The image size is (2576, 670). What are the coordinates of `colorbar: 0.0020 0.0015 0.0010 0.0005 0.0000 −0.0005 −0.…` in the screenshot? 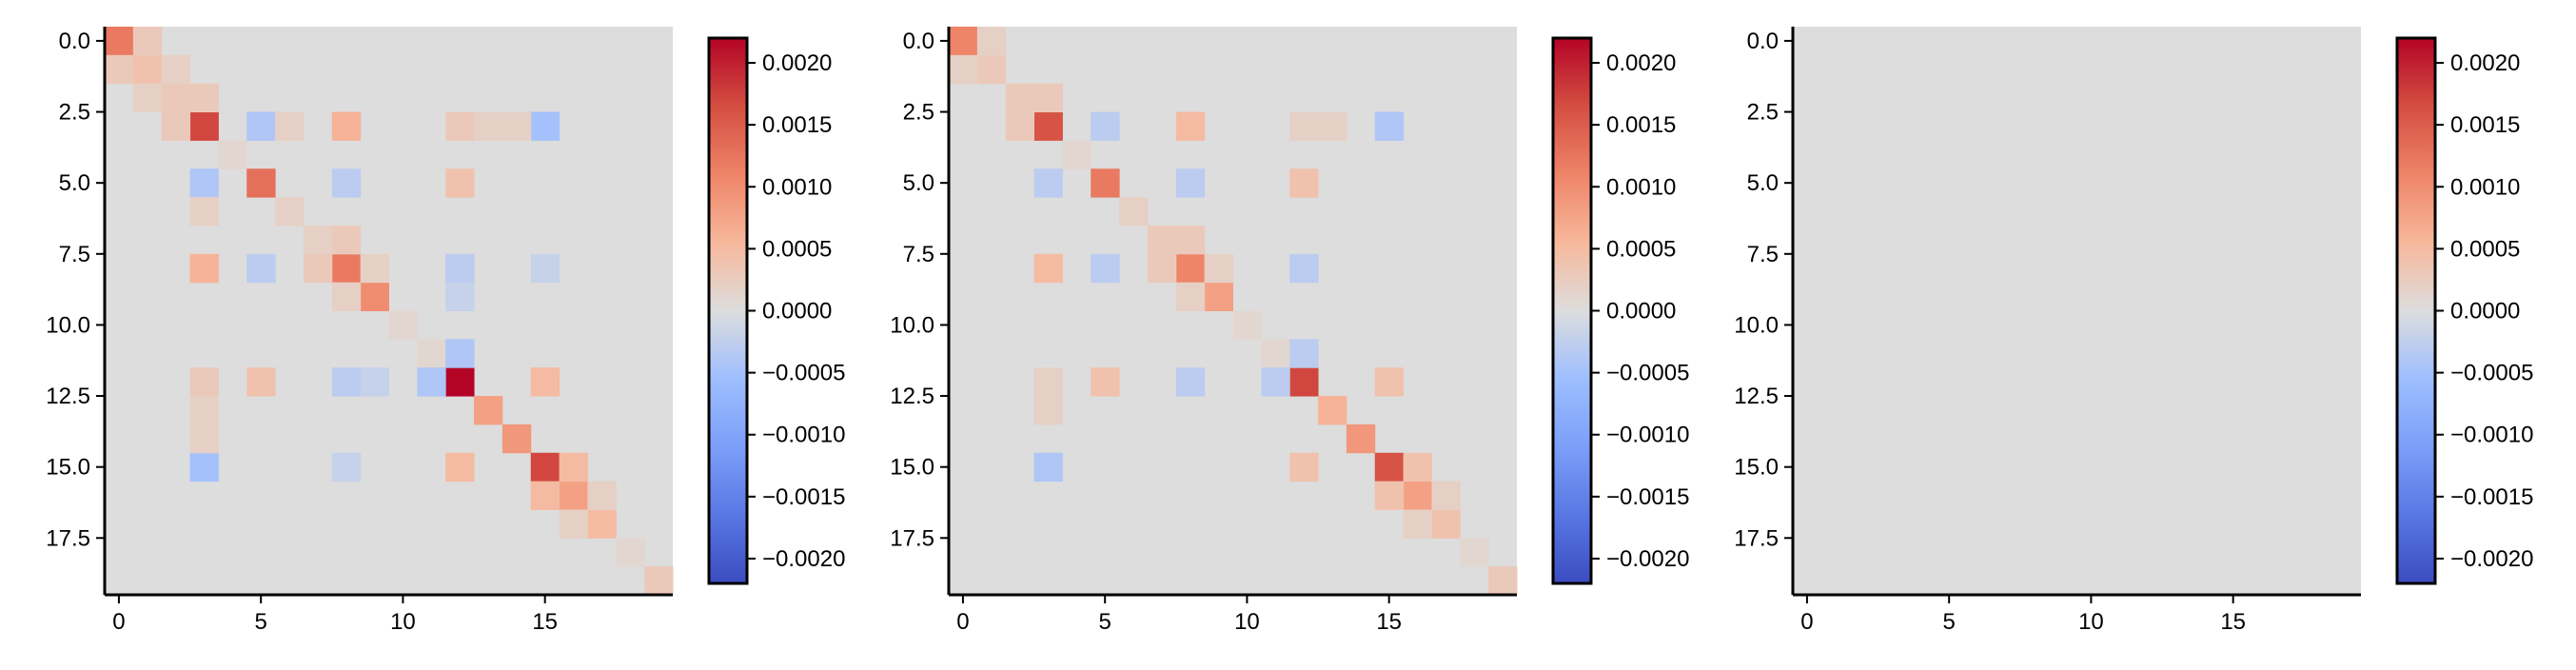 It's located at (1620, 310).